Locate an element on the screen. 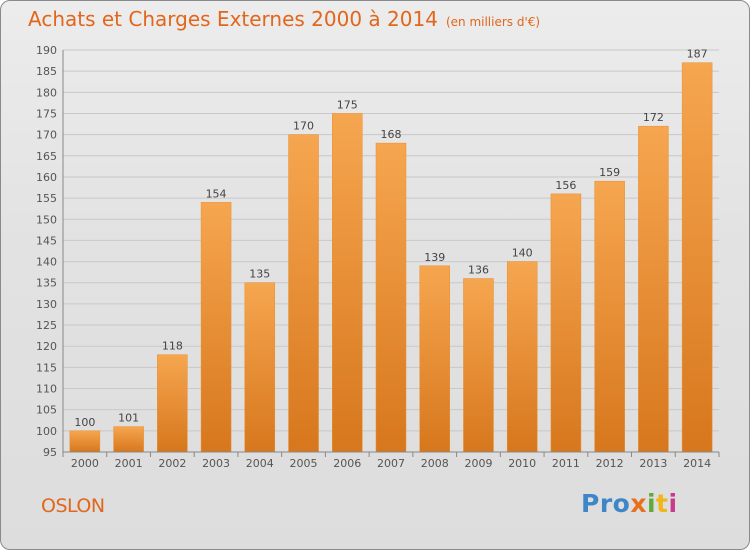 The height and width of the screenshot is (550, 750). logo-text-1: Pro is located at coordinates (606, 503).